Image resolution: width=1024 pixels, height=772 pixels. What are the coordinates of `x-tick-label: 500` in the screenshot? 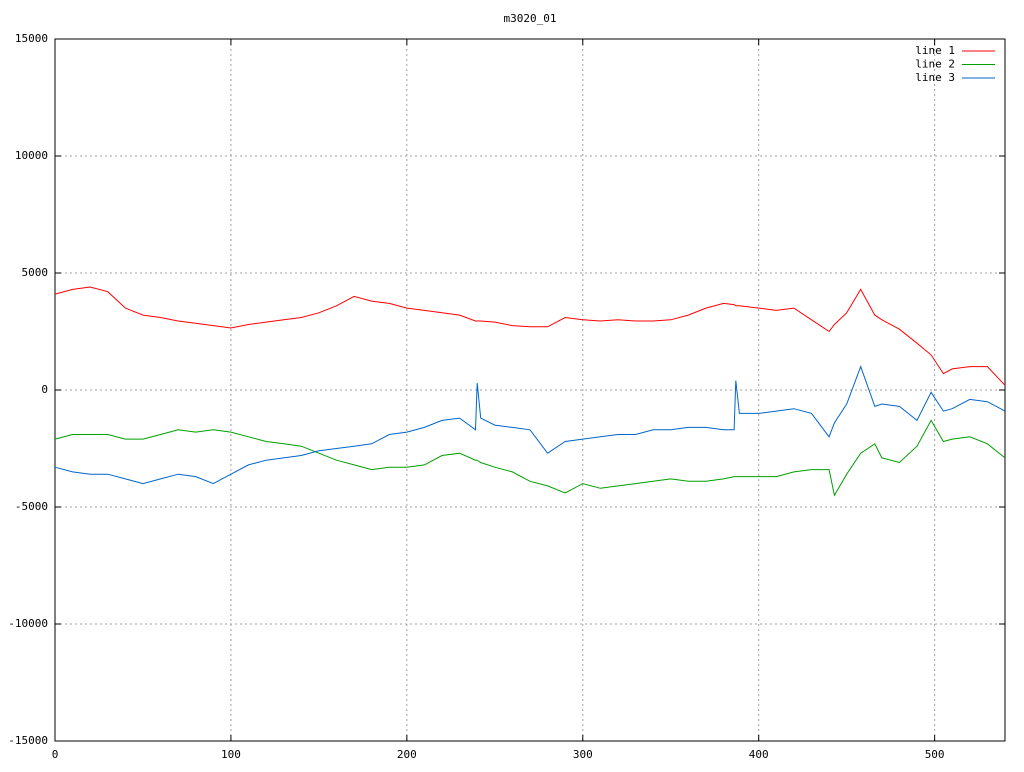 It's located at (935, 754).